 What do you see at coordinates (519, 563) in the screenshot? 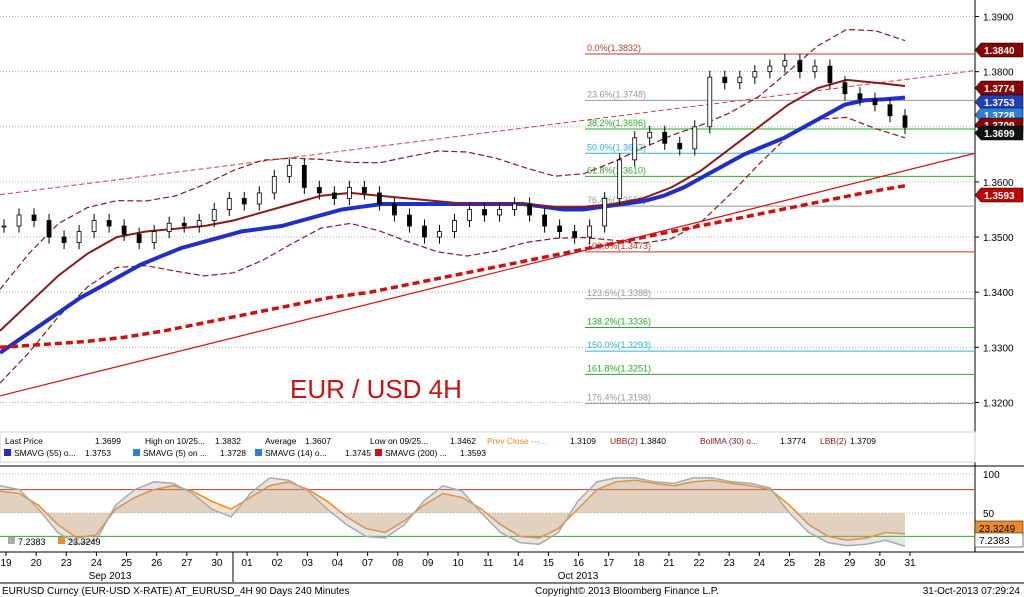
I see `x-tick-label: 14` at bounding box center [519, 563].